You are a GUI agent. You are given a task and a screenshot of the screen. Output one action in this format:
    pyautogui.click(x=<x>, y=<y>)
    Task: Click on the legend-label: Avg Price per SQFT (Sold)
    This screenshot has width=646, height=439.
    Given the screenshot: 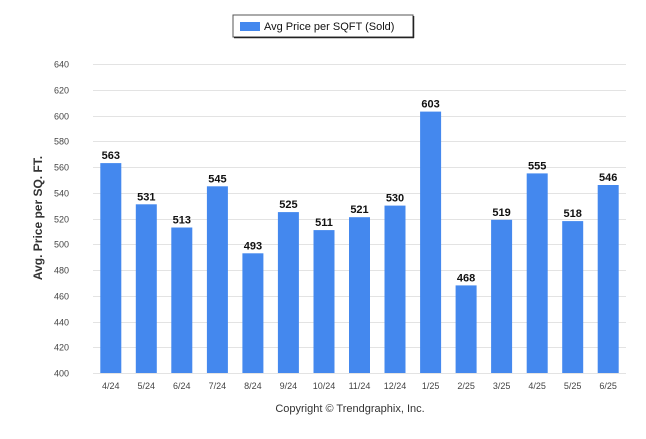 What is the action you would take?
    pyautogui.click(x=329, y=27)
    